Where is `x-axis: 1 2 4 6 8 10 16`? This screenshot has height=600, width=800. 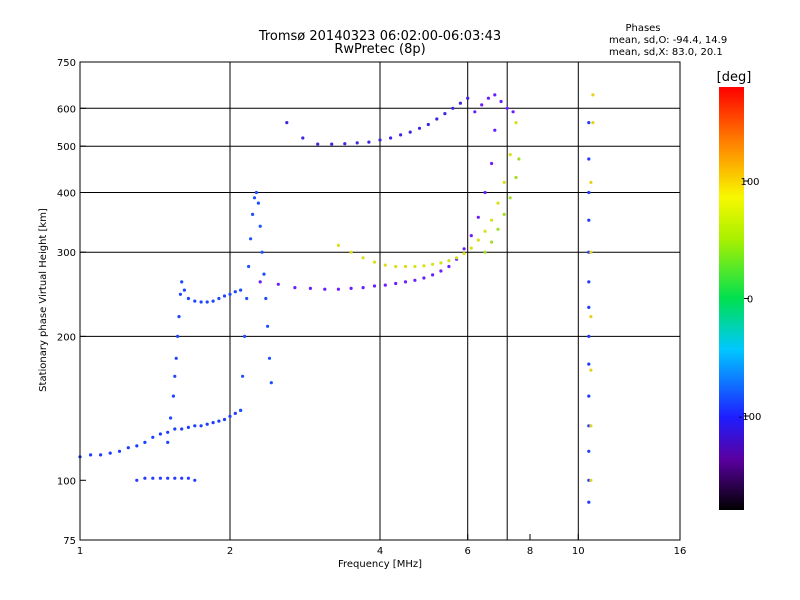
x-axis: 1 2 4 6 8 10 16 is located at coordinates (382, 545).